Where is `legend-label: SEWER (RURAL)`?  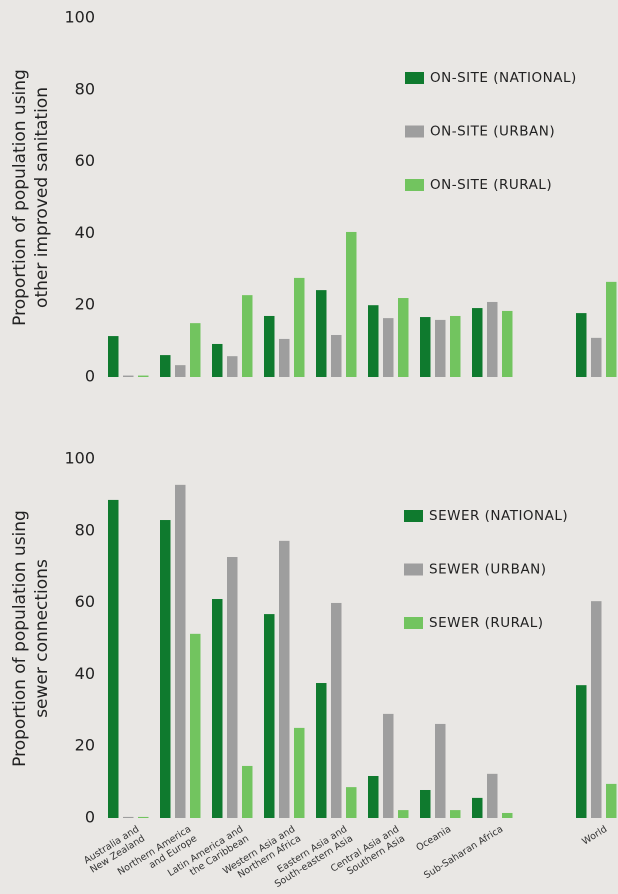
legend-label: SEWER (RURAL) is located at coordinates (486, 623).